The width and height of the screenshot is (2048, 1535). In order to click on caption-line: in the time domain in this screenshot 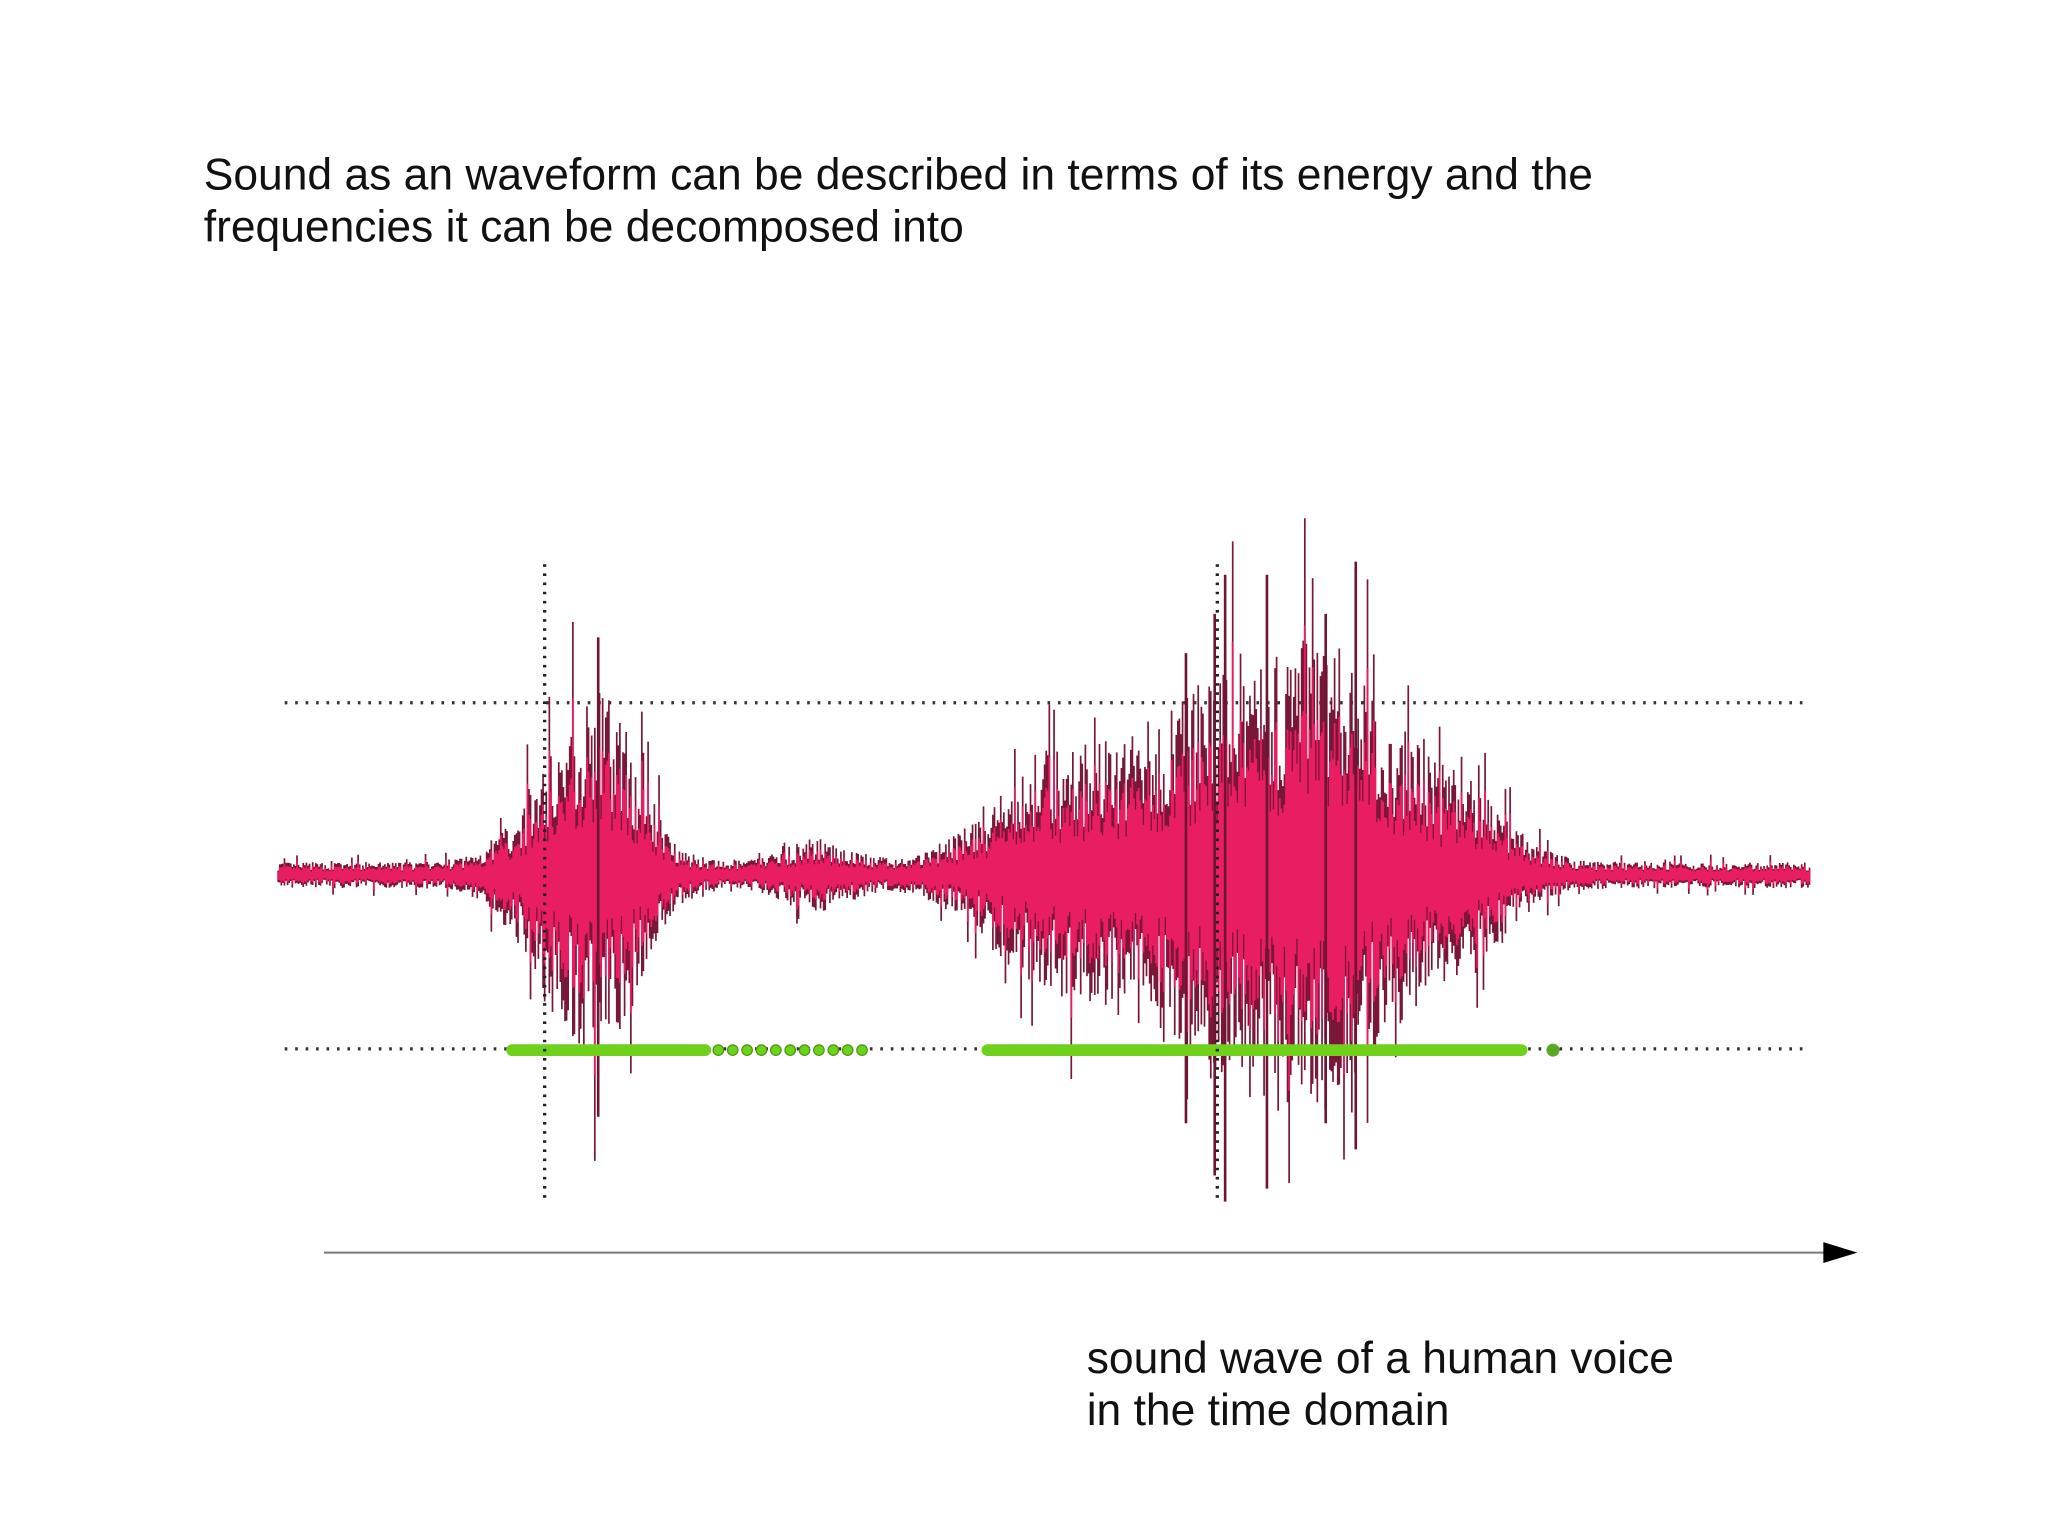, I will do `click(1268, 1410)`.